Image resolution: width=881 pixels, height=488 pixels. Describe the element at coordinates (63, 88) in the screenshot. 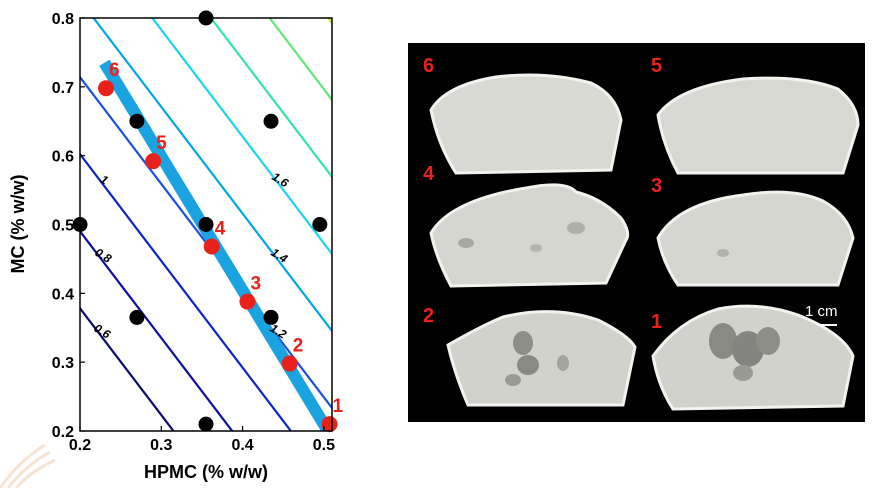

I see `y-tick-label: 0.7` at that location.